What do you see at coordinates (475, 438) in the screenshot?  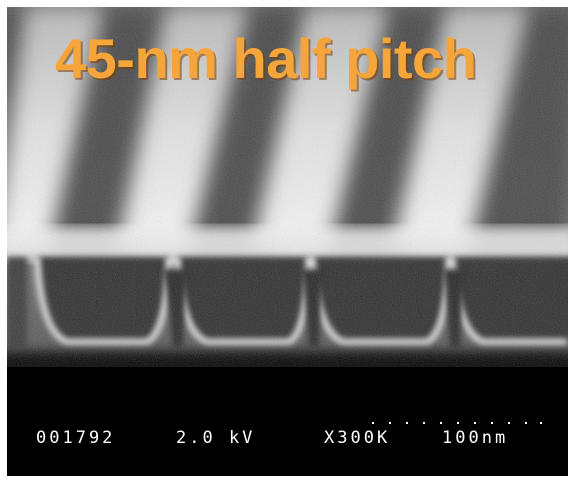 I see `scale-label: 100nm` at bounding box center [475, 438].